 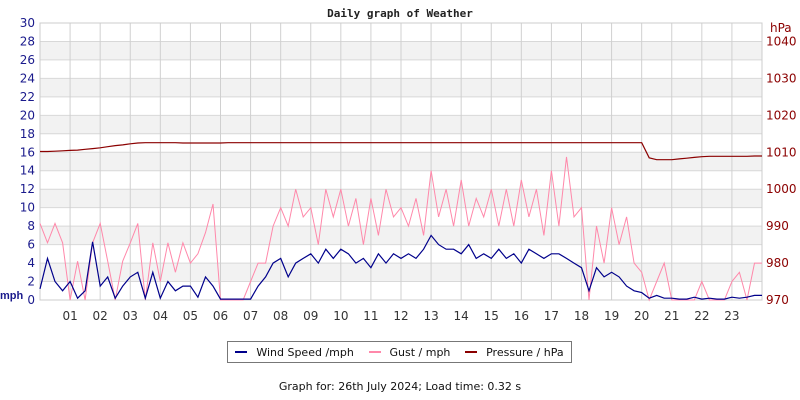 I want to click on x-tick-label: 03, so click(x=130, y=316).